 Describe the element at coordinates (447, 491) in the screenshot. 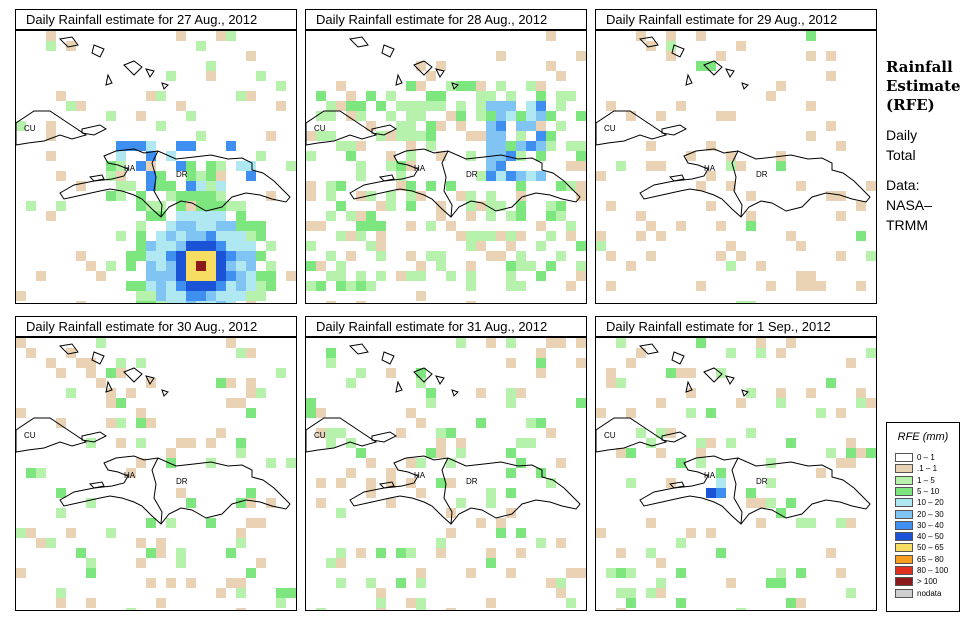

I see `country-border` at that location.